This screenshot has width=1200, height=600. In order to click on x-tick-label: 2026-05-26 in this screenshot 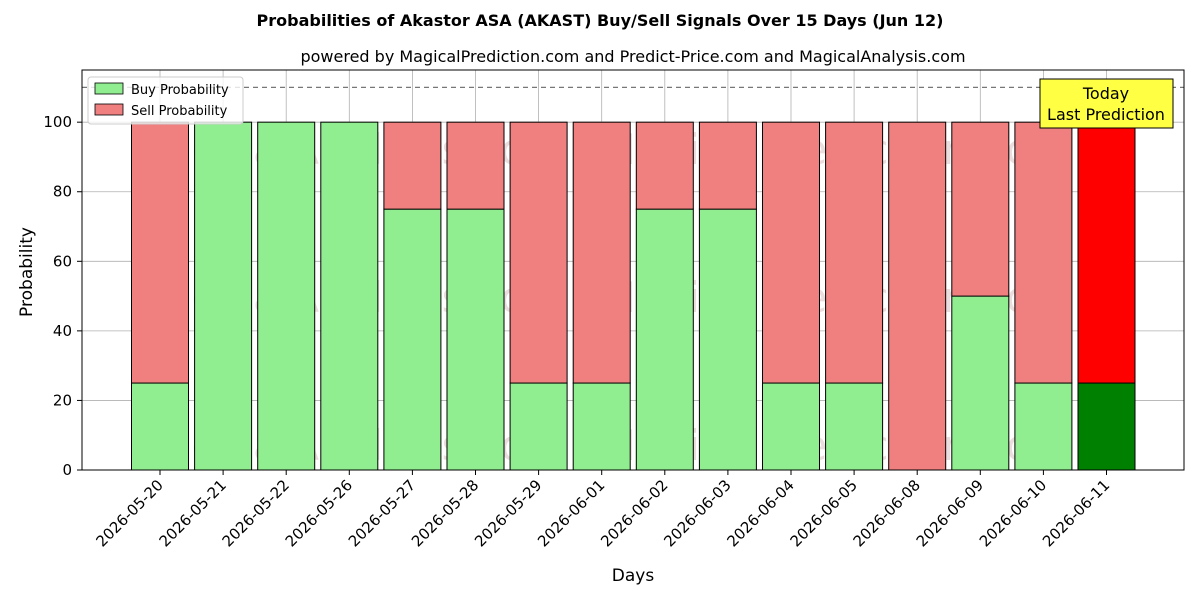, I will do `click(319, 513)`.